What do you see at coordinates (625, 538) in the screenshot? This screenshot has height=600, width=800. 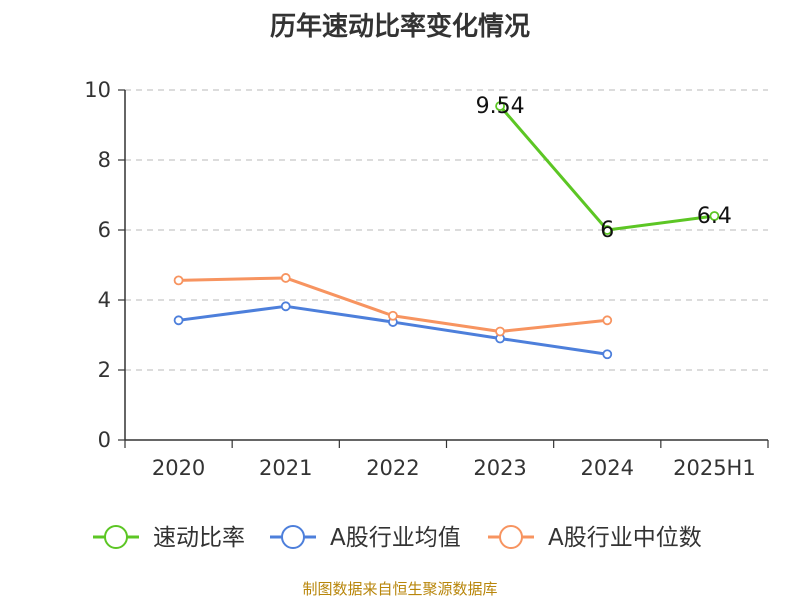 I see `legend-label: A股行业中位数` at bounding box center [625, 538].